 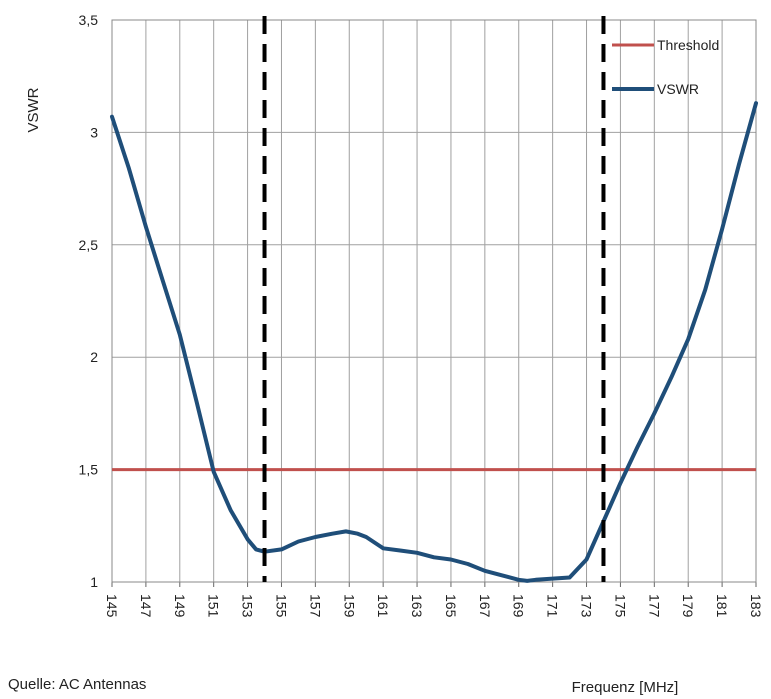 What do you see at coordinates (248, 606) in the screenshot?
I see `x-tick-label: 153` at bounding box center [248, 606].